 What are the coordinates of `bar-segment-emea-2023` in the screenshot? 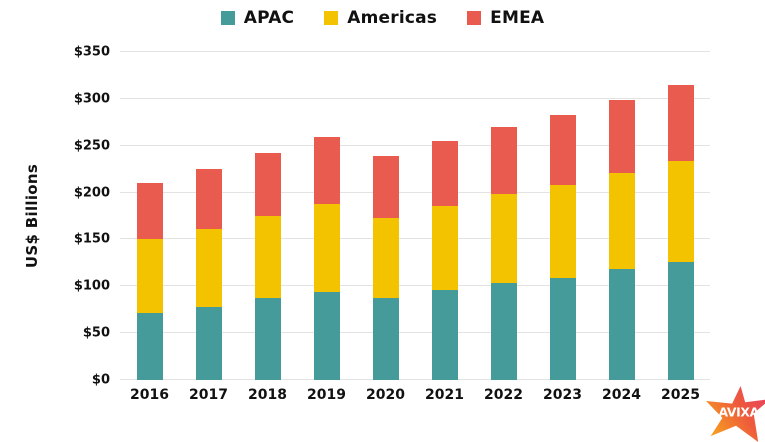 It's located at (562, 150).